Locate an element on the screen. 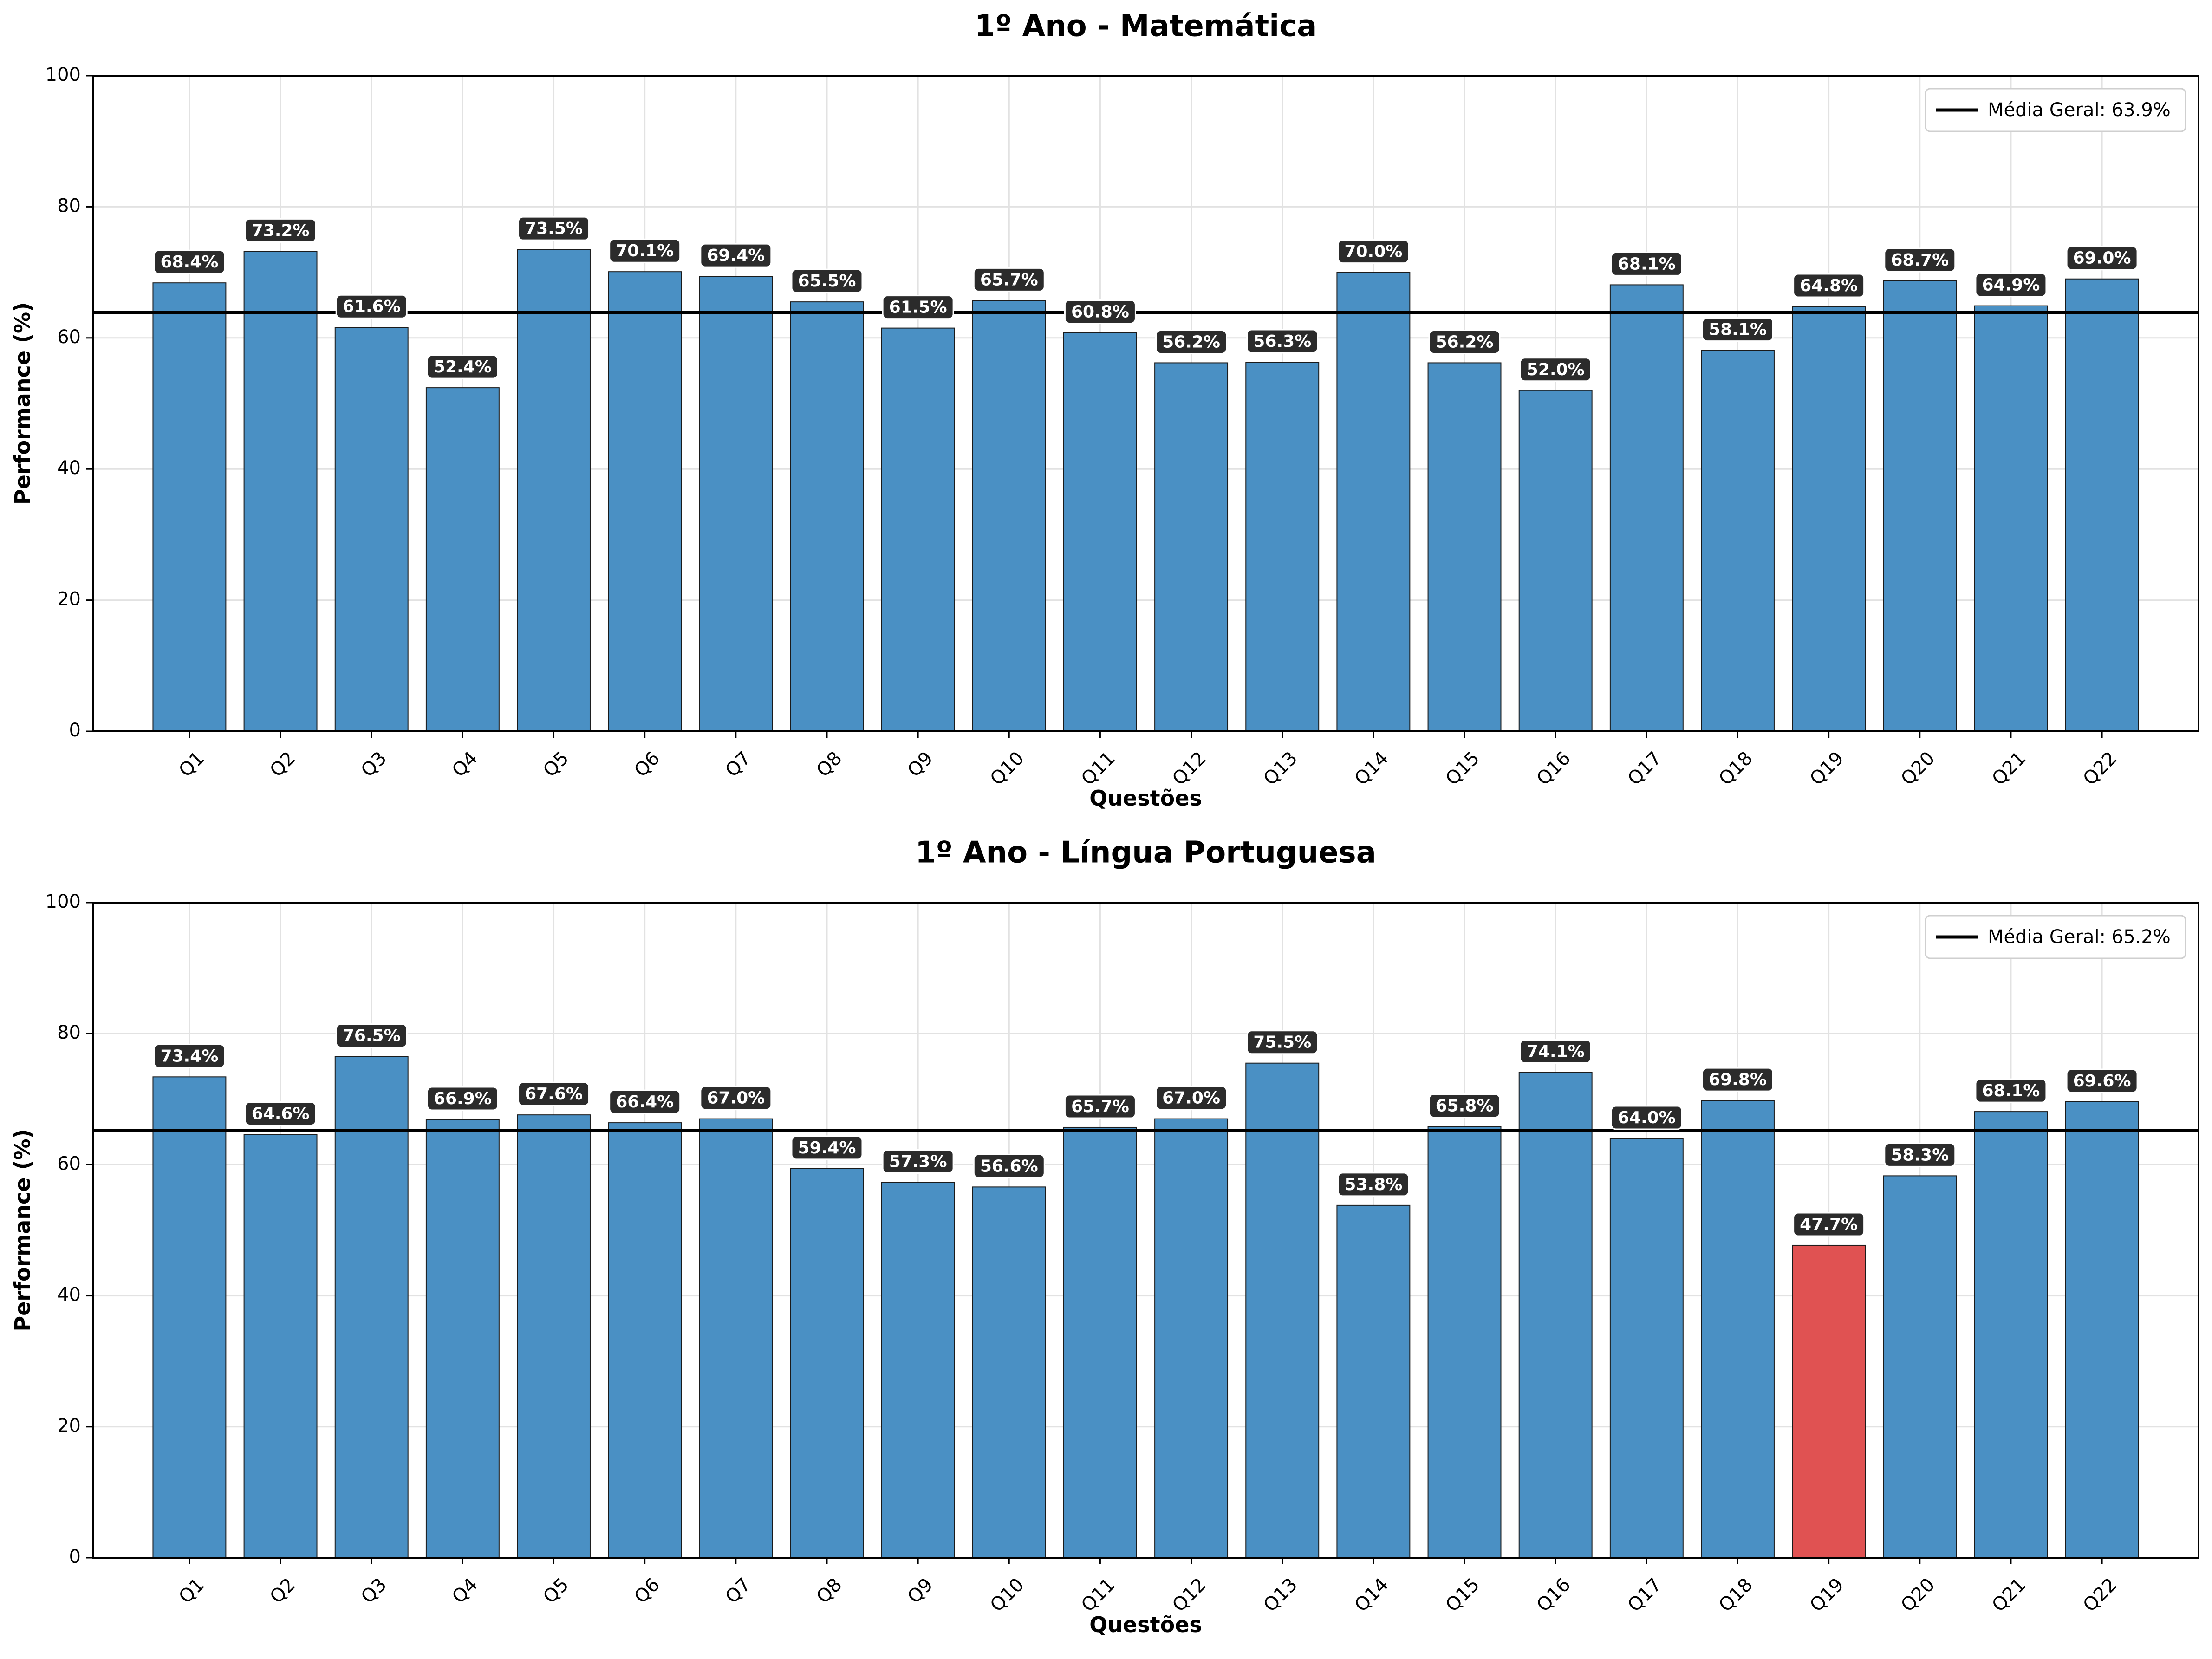 This screenshot has height=1659, width=2212. value-label: 47.7% is located at coordinates (1829, 1224).